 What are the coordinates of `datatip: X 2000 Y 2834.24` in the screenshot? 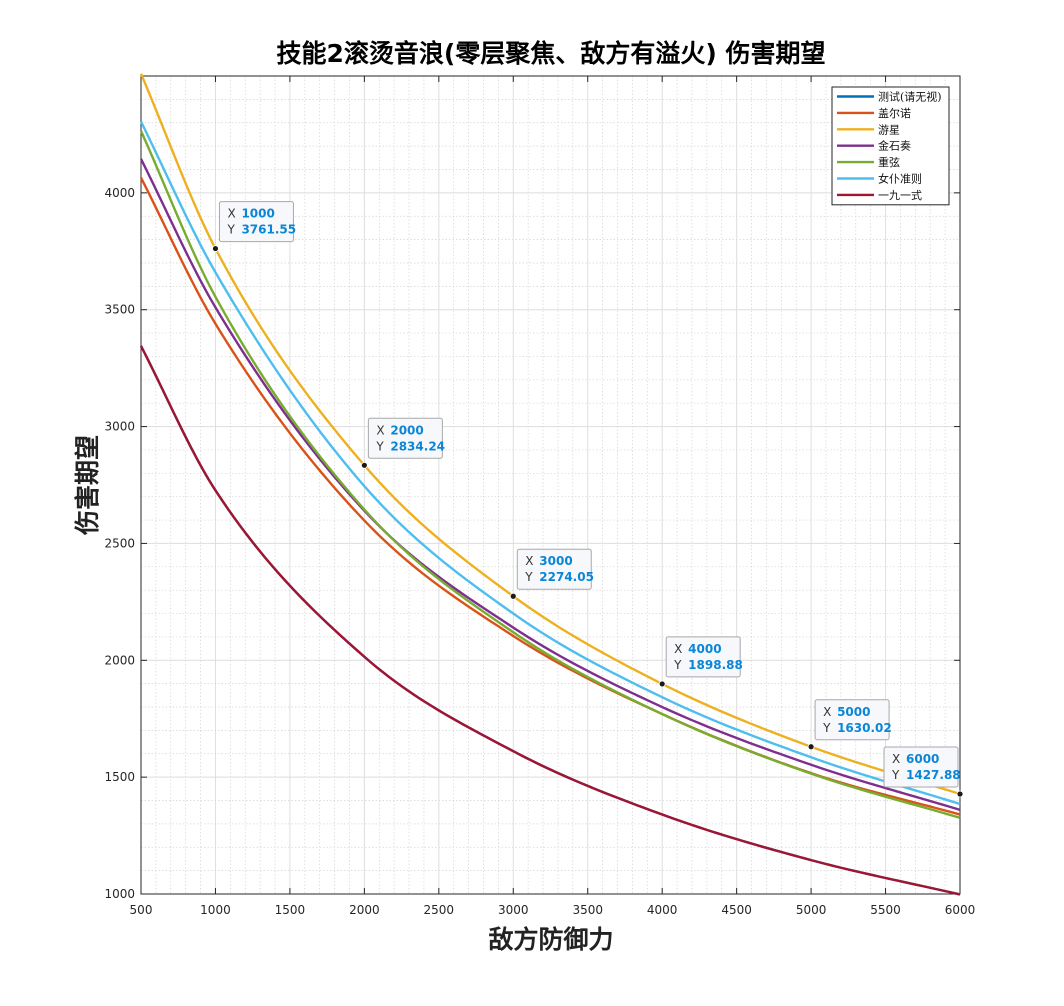 It's located at (402, 443).